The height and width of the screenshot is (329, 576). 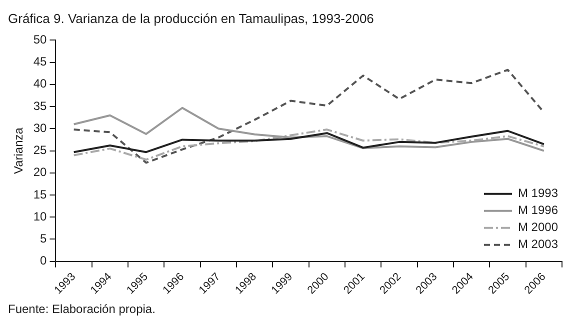 What do you see at coordinates (191, 19) in the screenshot?
I see `chart-title: Gráfica 9. Varianza de la producción en Tamaulipas, 1993-2006` at bounding box center [191, 19].